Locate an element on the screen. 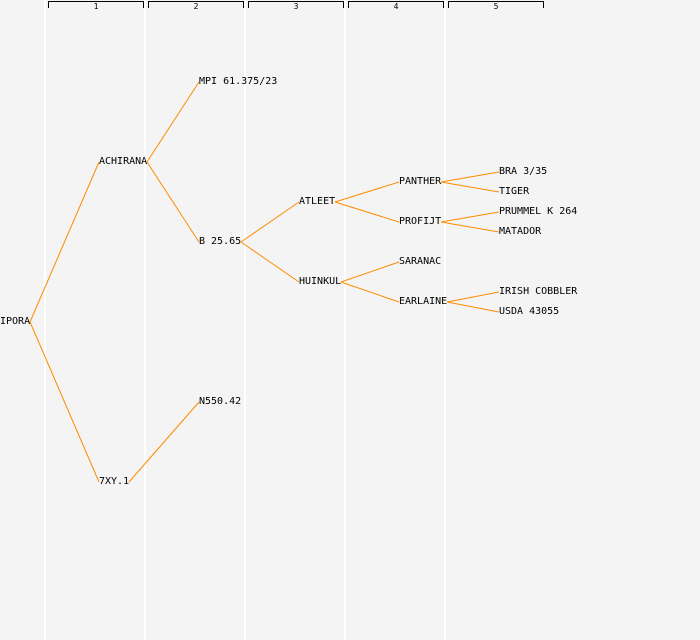  pedigree-node-prummel: PRUMMEL K 264 is located at coordinates (538, 211).